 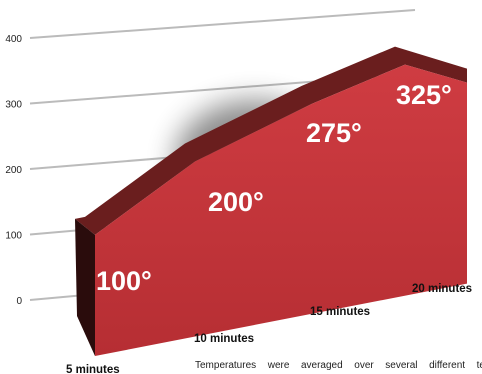 I want to click on y-tick-label-100: 100, so click(x=13, y=236).